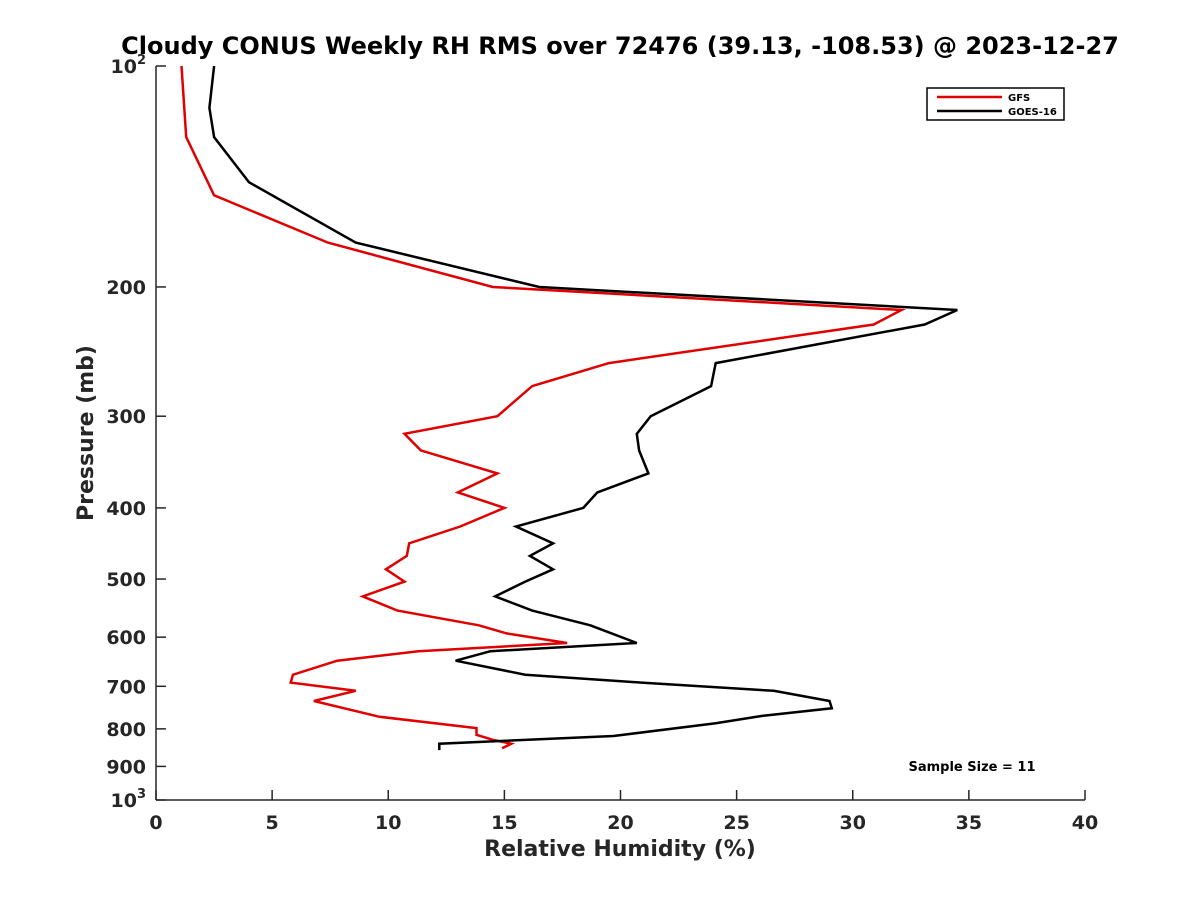 This screenshot has height=900, width=1200. What do you see at coordinates (736, 823) in the screenshot?
I see `x-tick-label: 25` at bounding box center [736, 823].